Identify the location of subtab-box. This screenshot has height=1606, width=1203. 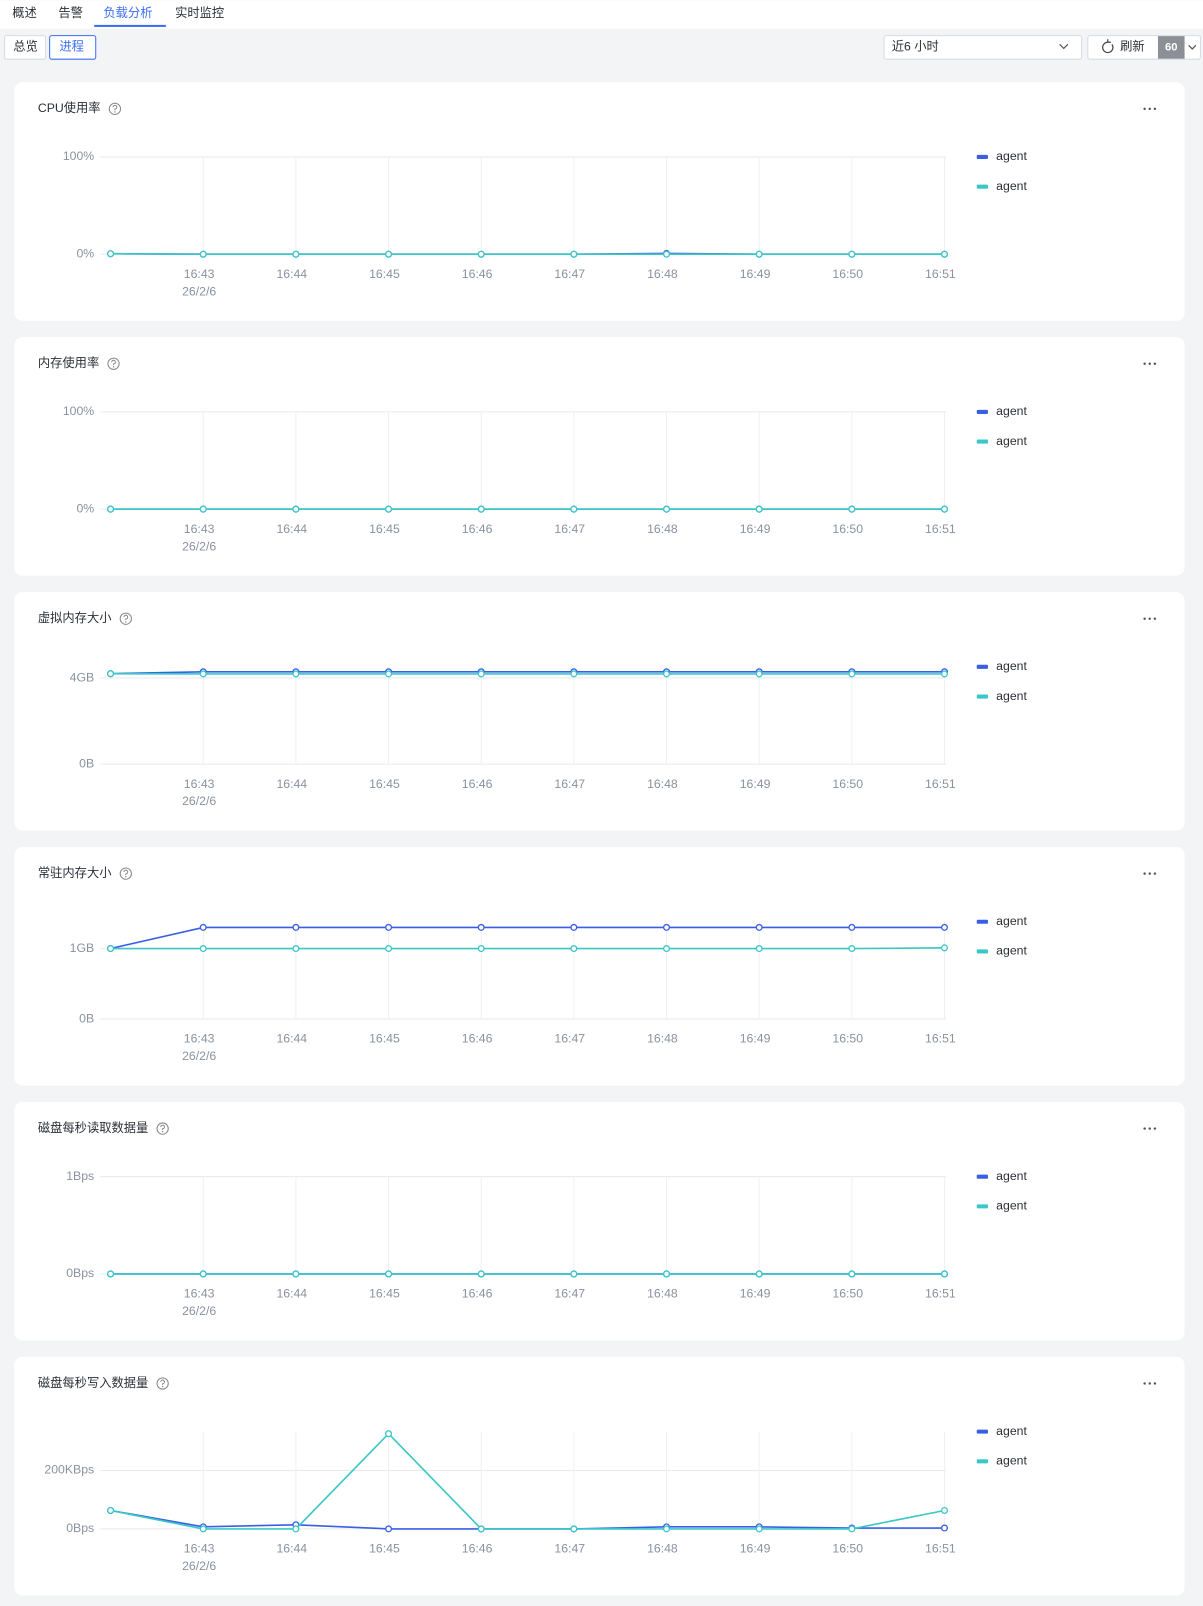
(25, 47).